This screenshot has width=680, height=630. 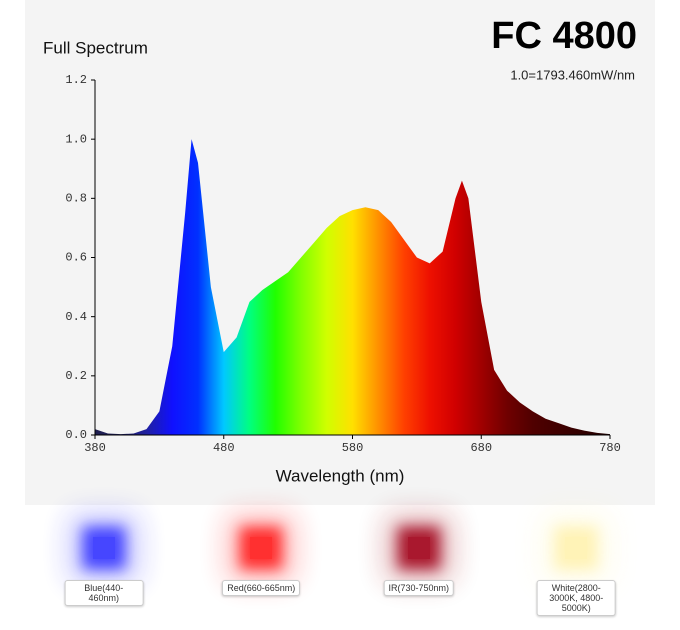 I want to click on x-tick-label: 780, so click(x=610, y=448).